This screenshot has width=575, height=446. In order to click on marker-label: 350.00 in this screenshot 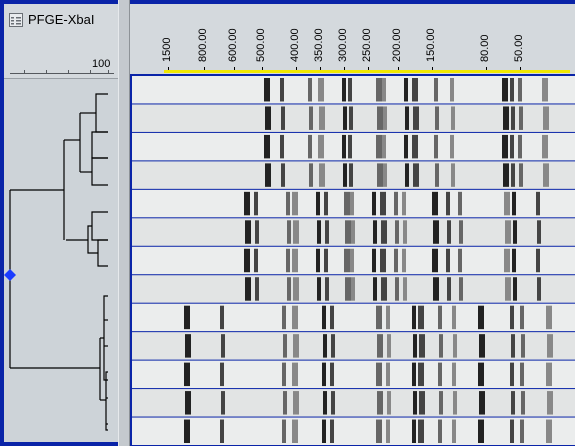, I will do `click(319, 45)`.